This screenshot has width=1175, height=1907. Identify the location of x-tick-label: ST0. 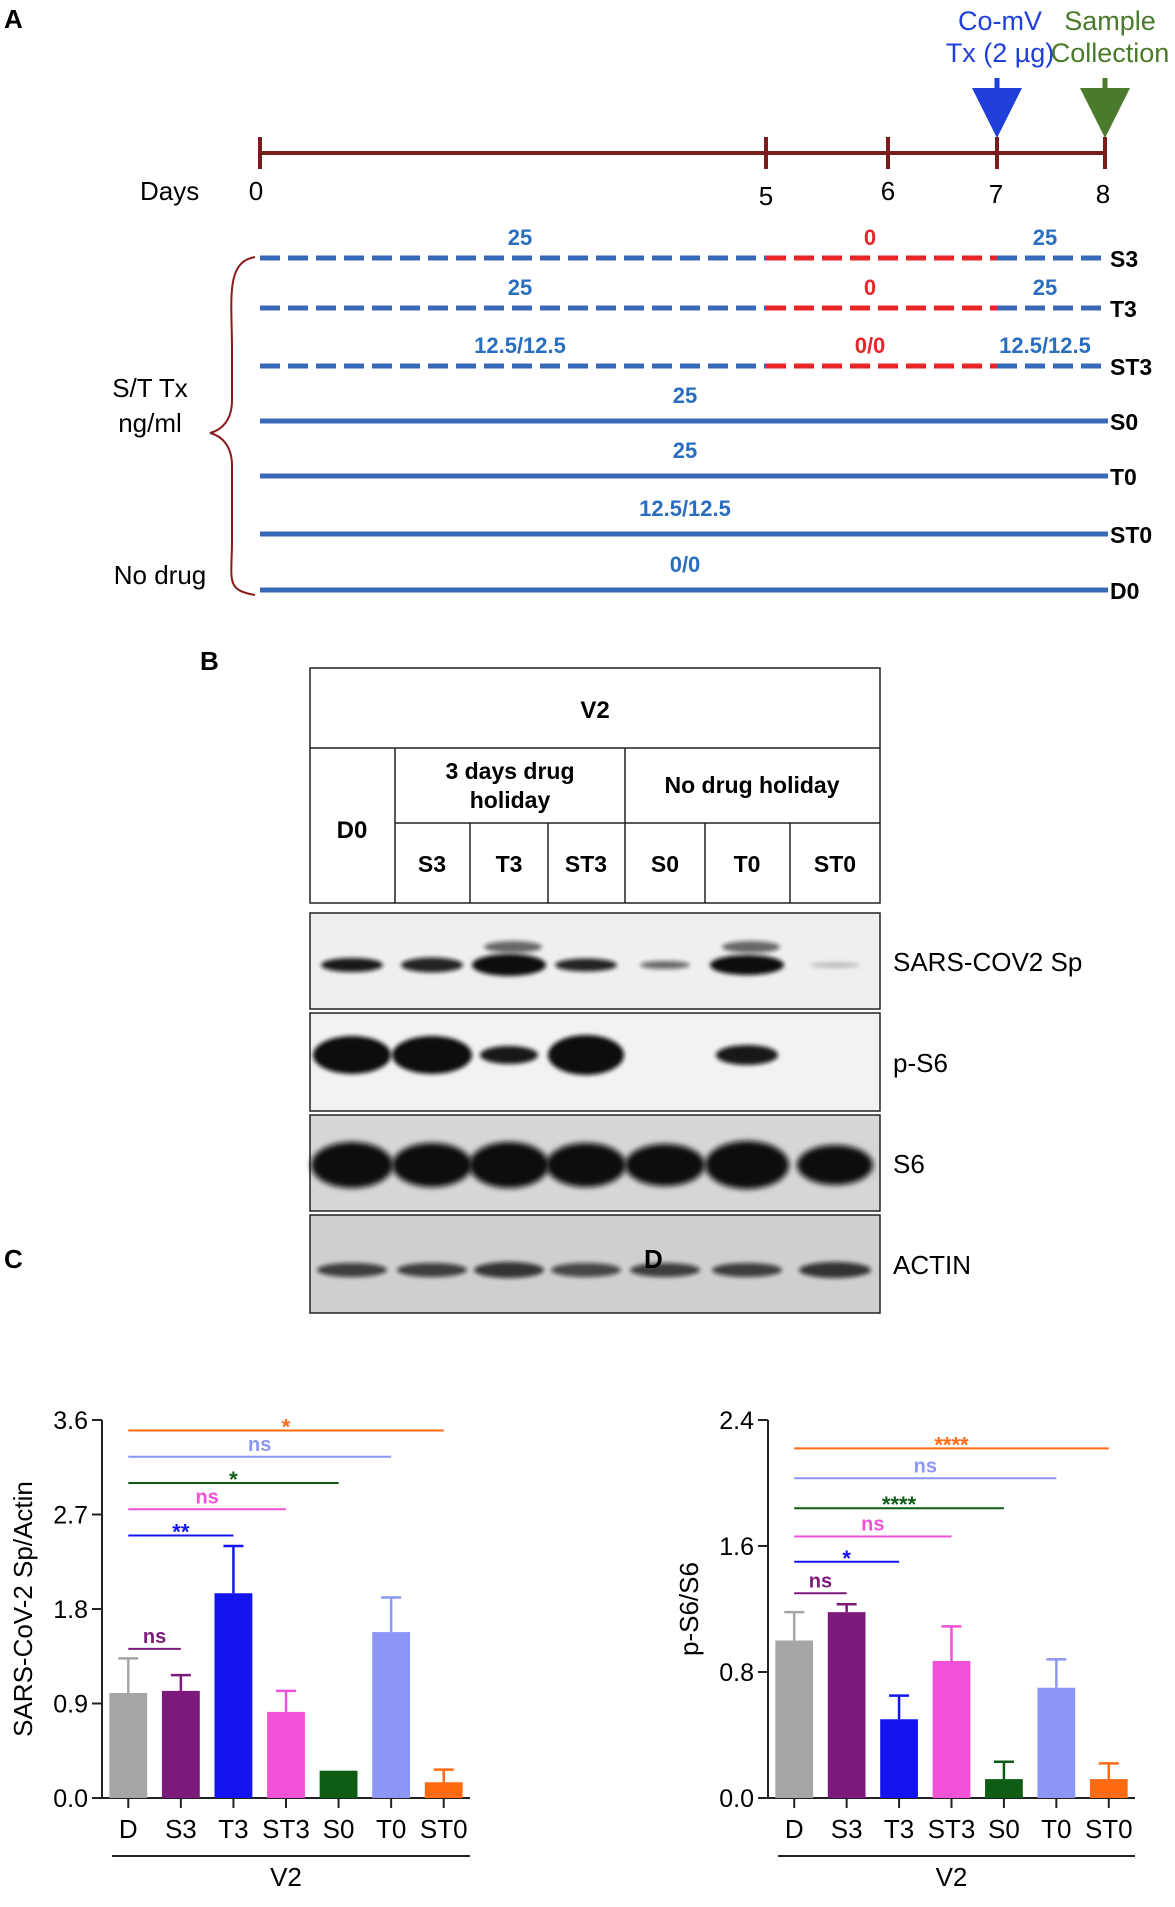
(1109, 1829).